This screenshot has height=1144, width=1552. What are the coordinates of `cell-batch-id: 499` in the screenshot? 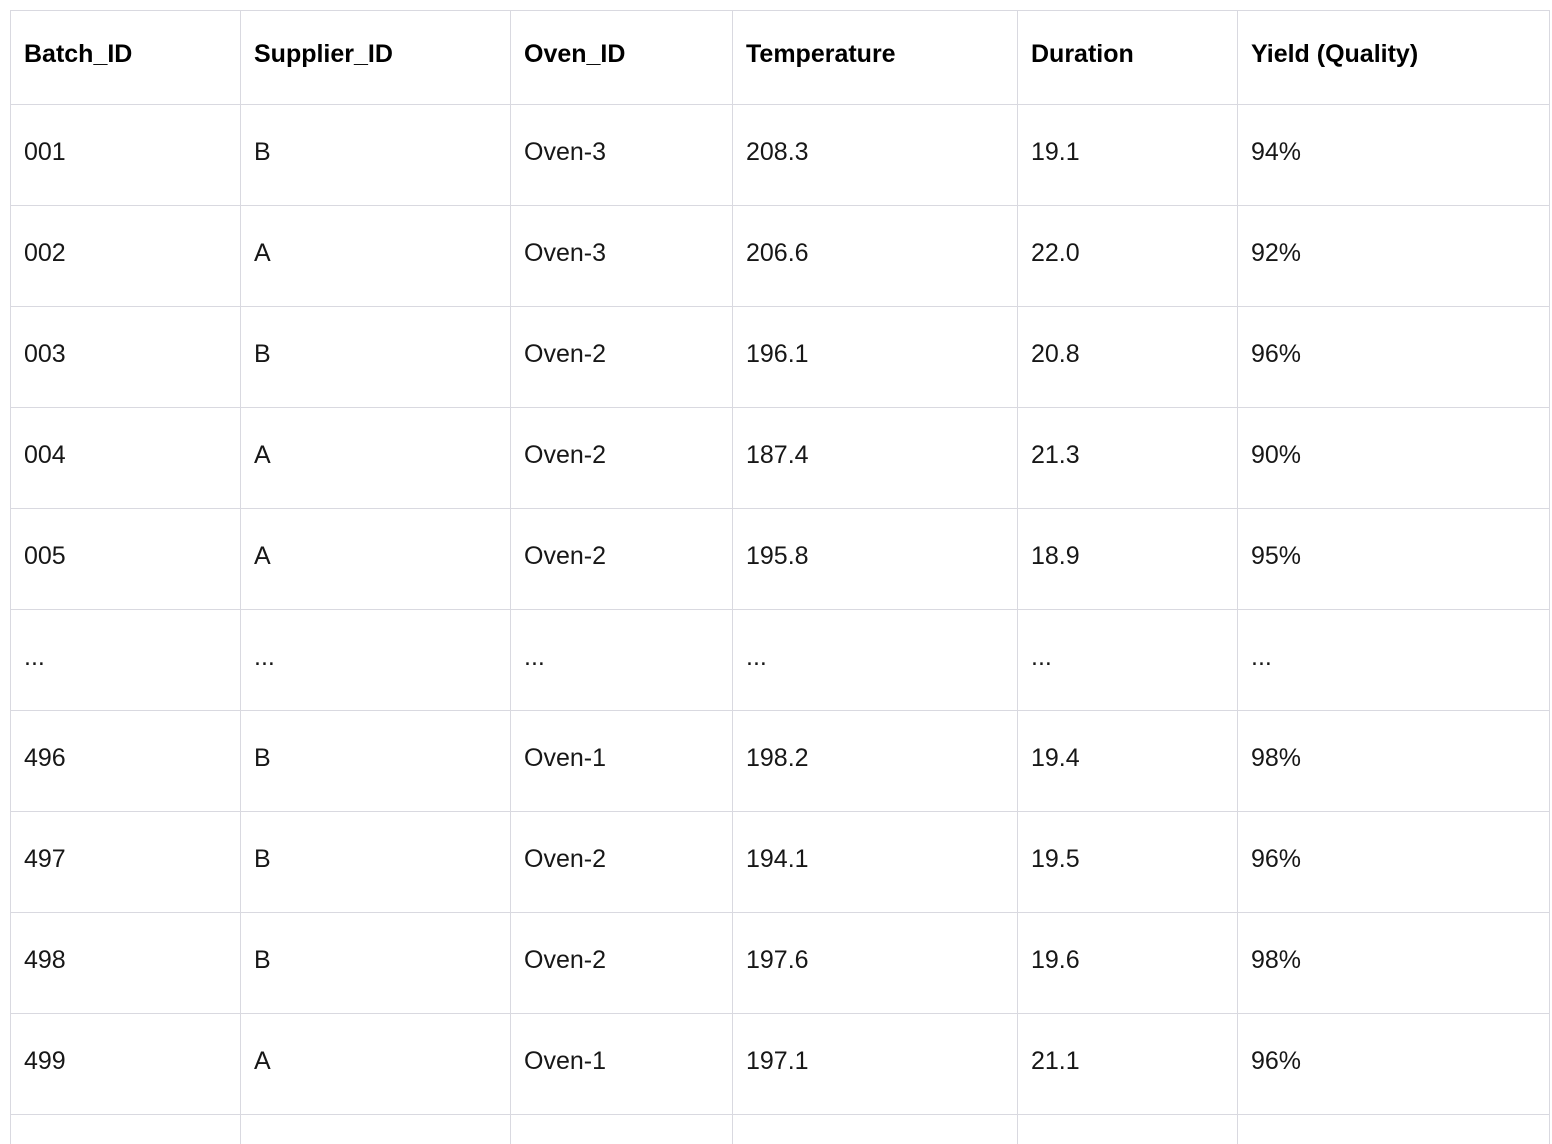 It's located at (125, 1064).